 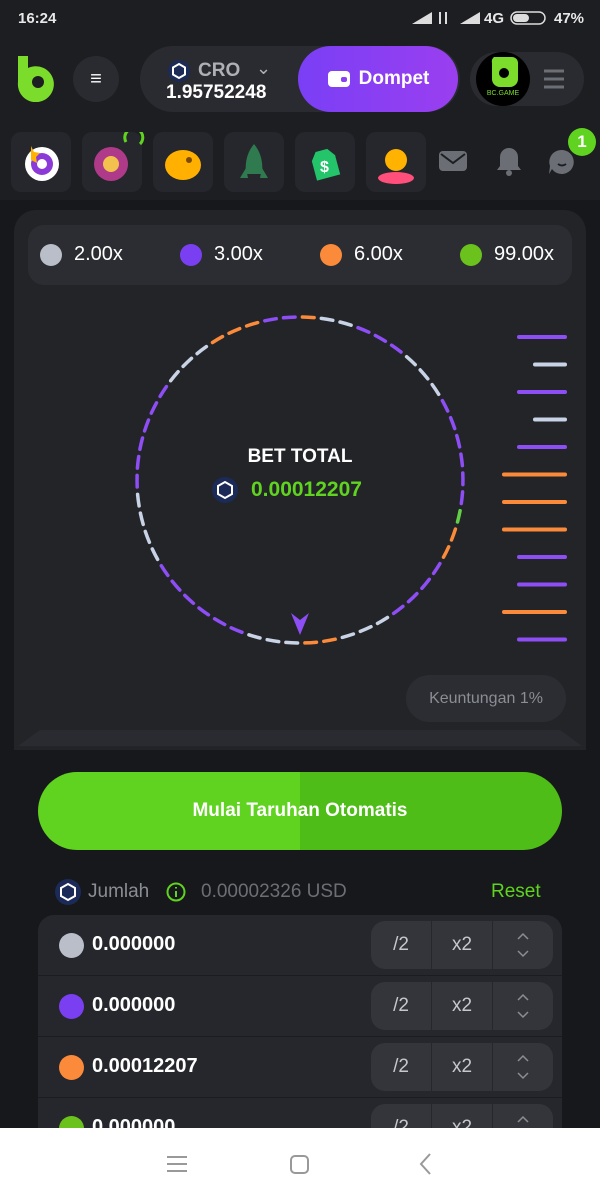 I want to click on multiplier: 6.00x, so click(x=361, y=254).